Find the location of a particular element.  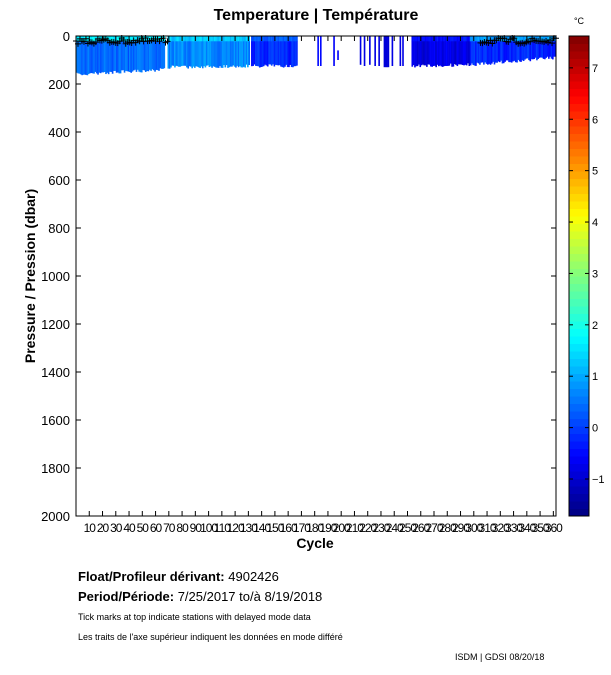

x-tick-label: 340 is located at coordinates (527, 528).